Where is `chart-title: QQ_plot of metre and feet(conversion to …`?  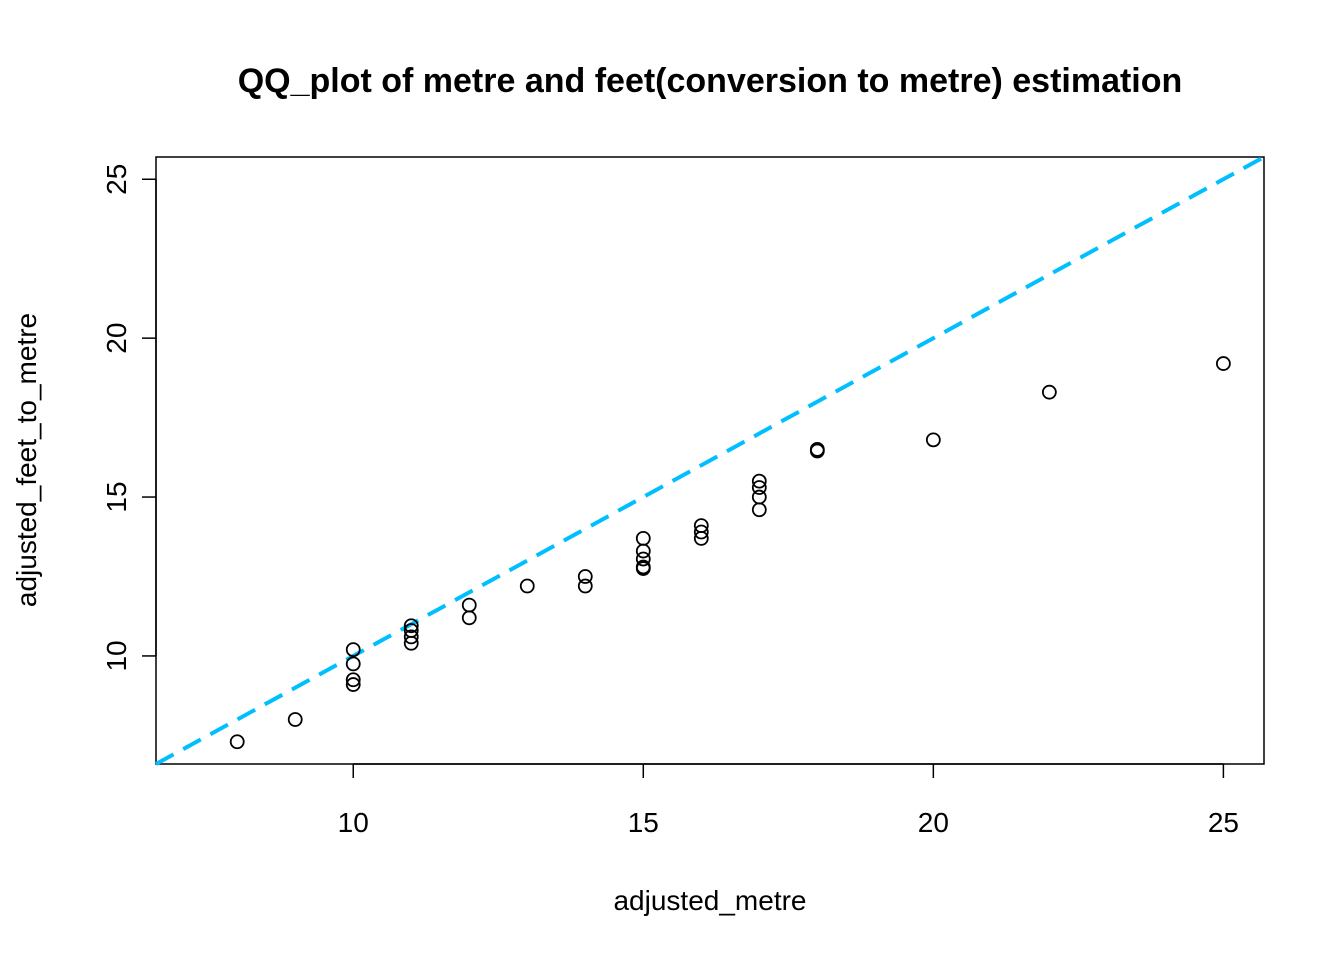
chart-title: QQ_plot of metre and feet(conversion to … is located at coordinates (710, 81).